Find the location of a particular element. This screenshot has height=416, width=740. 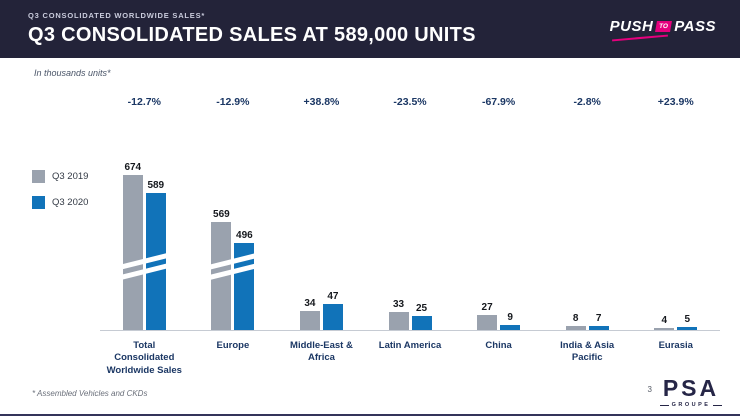

bar-pair: 33 25 is located at coordinates (410, 314).